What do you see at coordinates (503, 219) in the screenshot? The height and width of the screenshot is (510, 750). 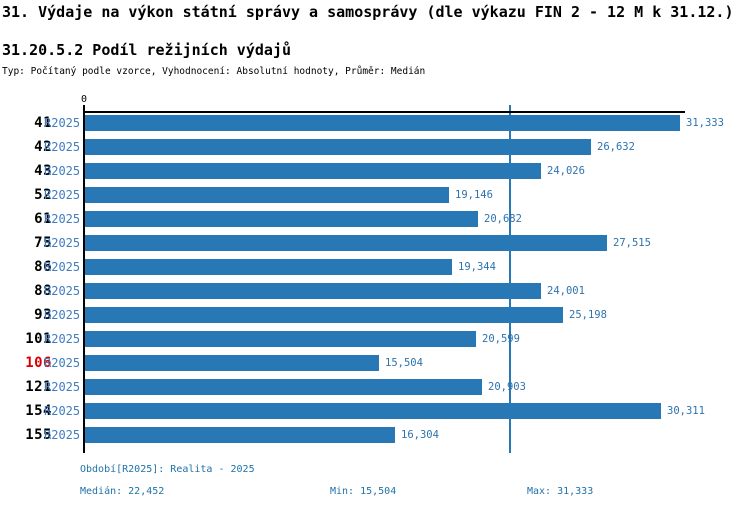 I see `bar-value-label: 20,682` at bounding box center [503, 219].